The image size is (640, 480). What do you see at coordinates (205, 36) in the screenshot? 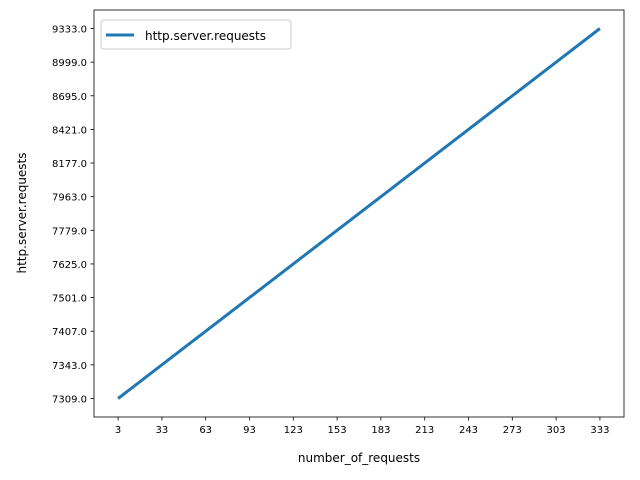
I see `legend-label: http.server.requests` at bounding box center [205, 36].